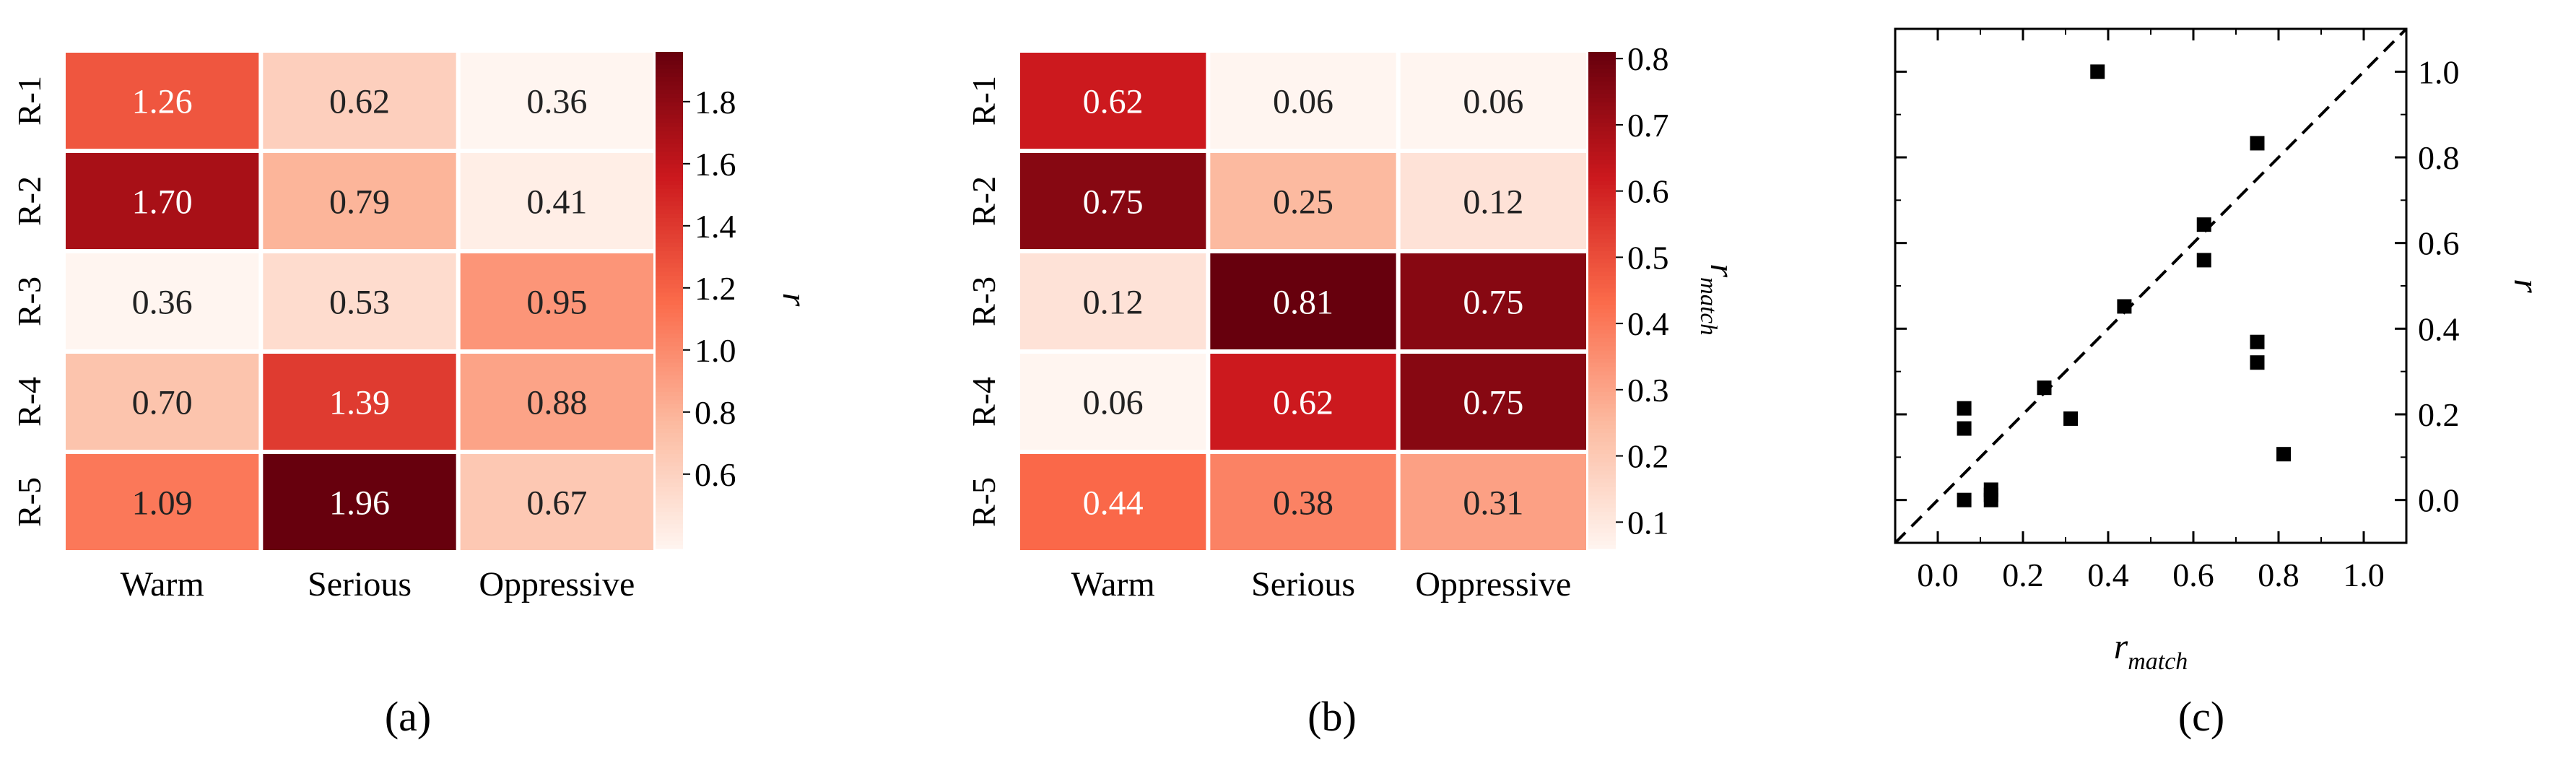  I want to click on y-tick-label: 0.0, so click(2439, 500).